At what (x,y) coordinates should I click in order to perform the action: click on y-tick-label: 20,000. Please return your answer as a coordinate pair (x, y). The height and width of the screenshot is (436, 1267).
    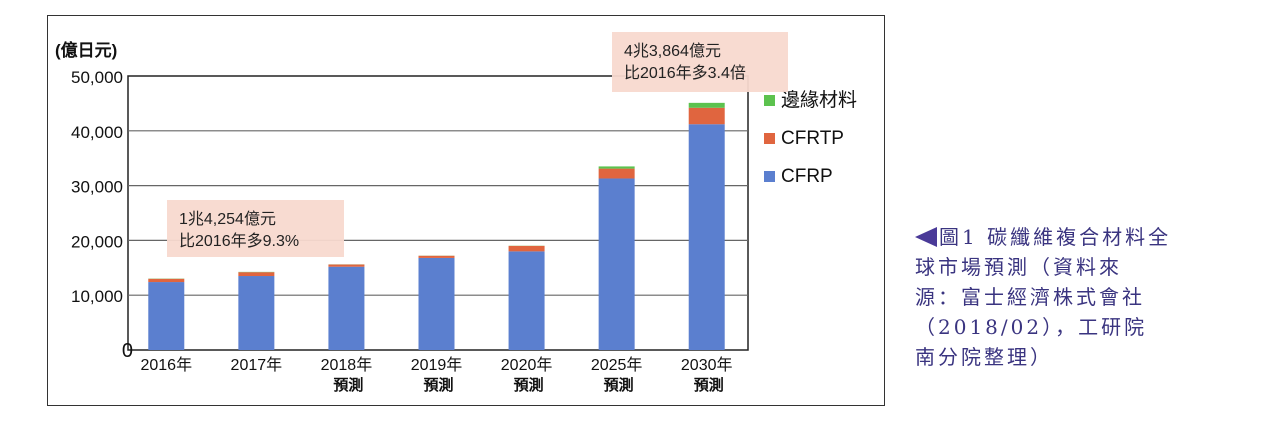
    Looking at the image, I should click on (97, 241).